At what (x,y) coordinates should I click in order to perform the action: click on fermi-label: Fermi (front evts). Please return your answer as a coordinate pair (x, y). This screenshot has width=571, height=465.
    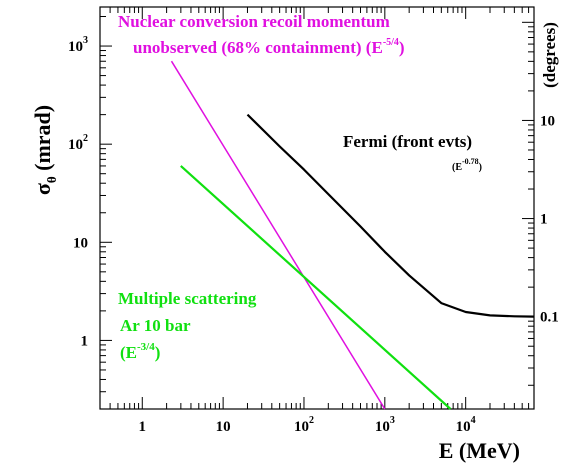
    Looking at the image, I should click on (407, 141).